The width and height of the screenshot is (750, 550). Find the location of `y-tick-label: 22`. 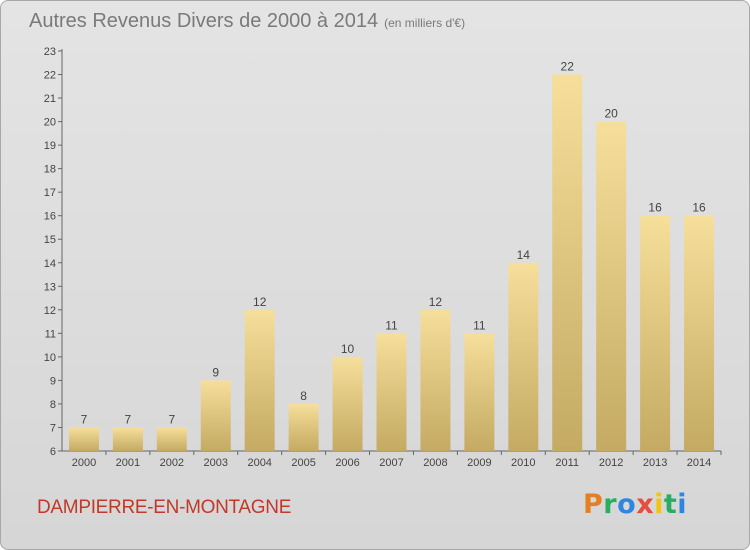

y-tick-label: 22 is located at coordinates (50, 76).